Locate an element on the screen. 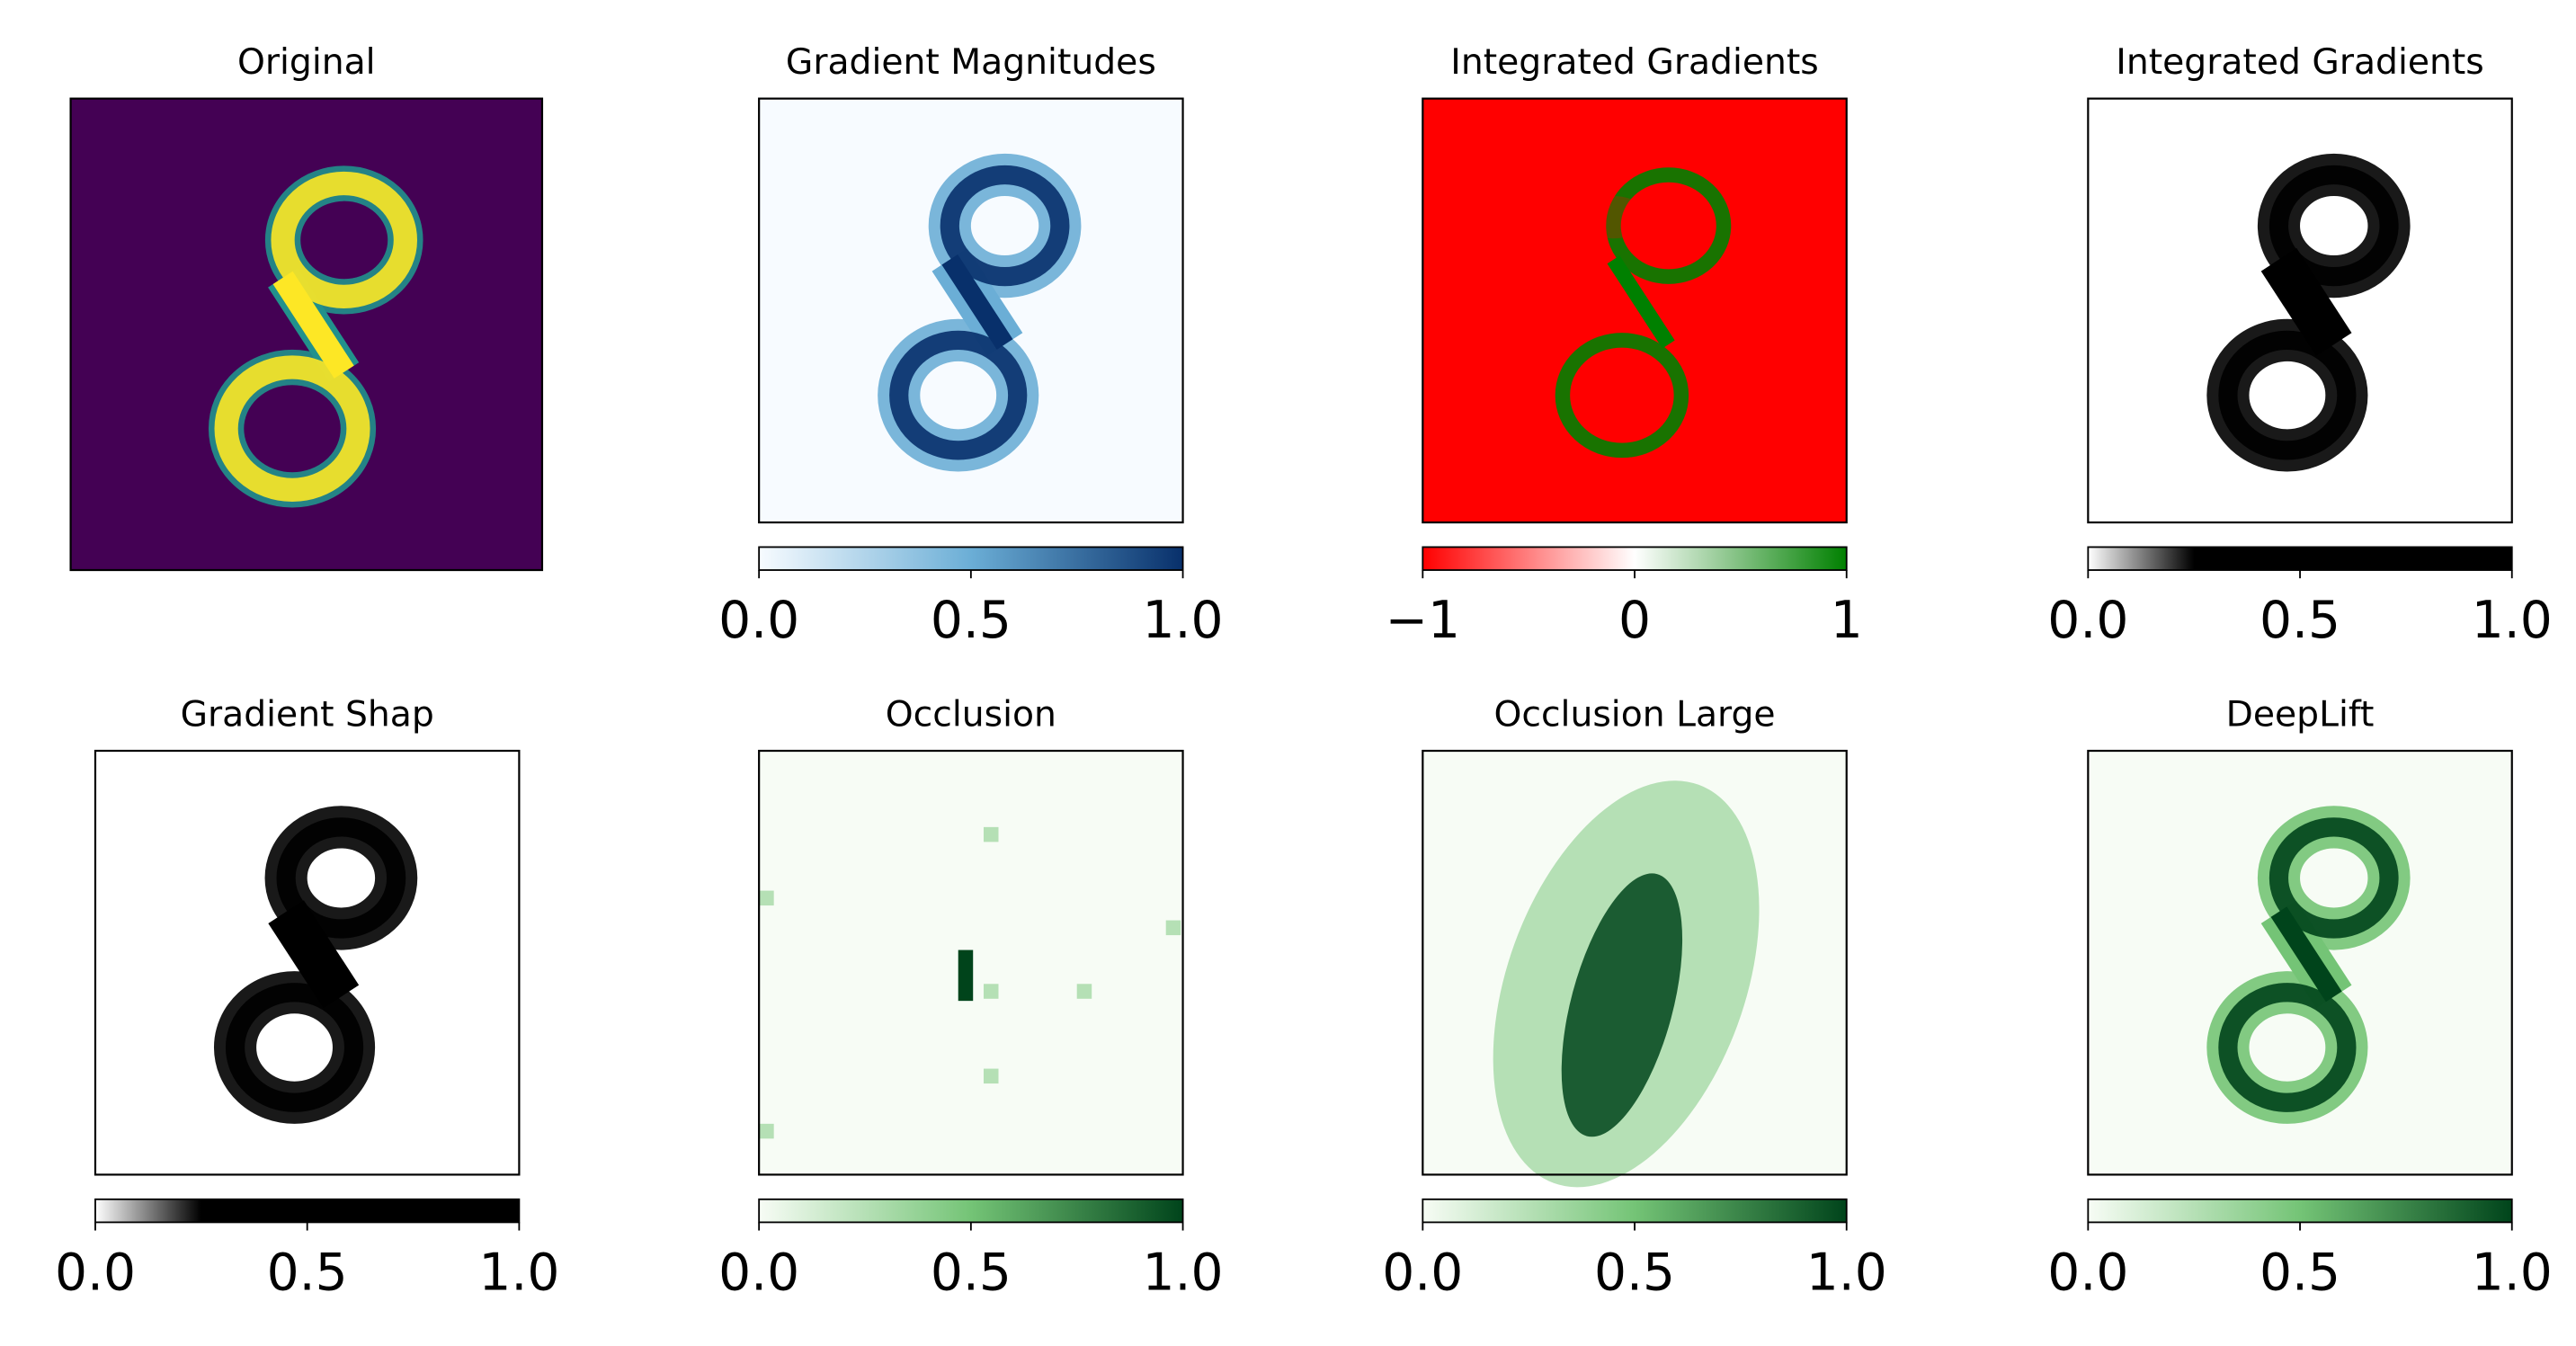  colorbar-tick-label: 1 is located at coordinates (1847, 620).